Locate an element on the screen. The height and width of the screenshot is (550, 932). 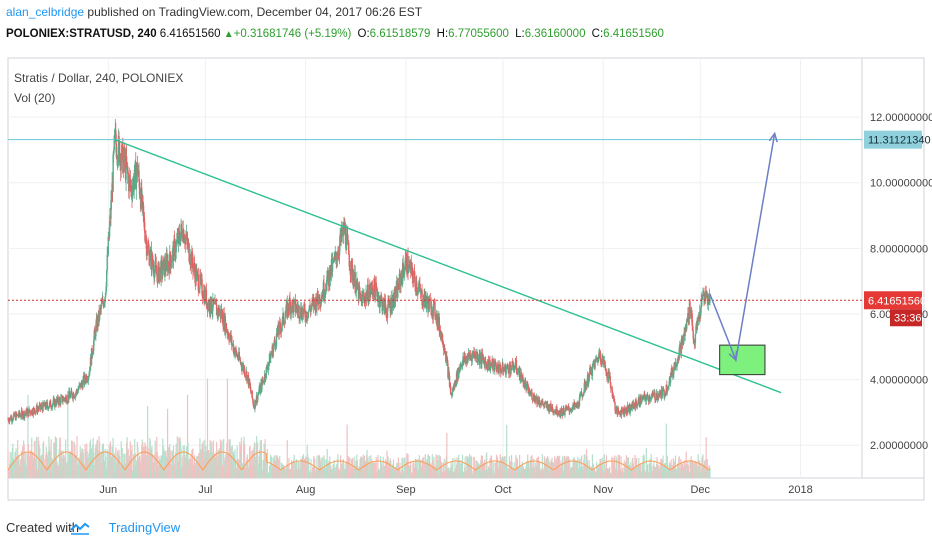
change-value: +0.31681746 (+5.19%) is located at coordinates (292, 34).